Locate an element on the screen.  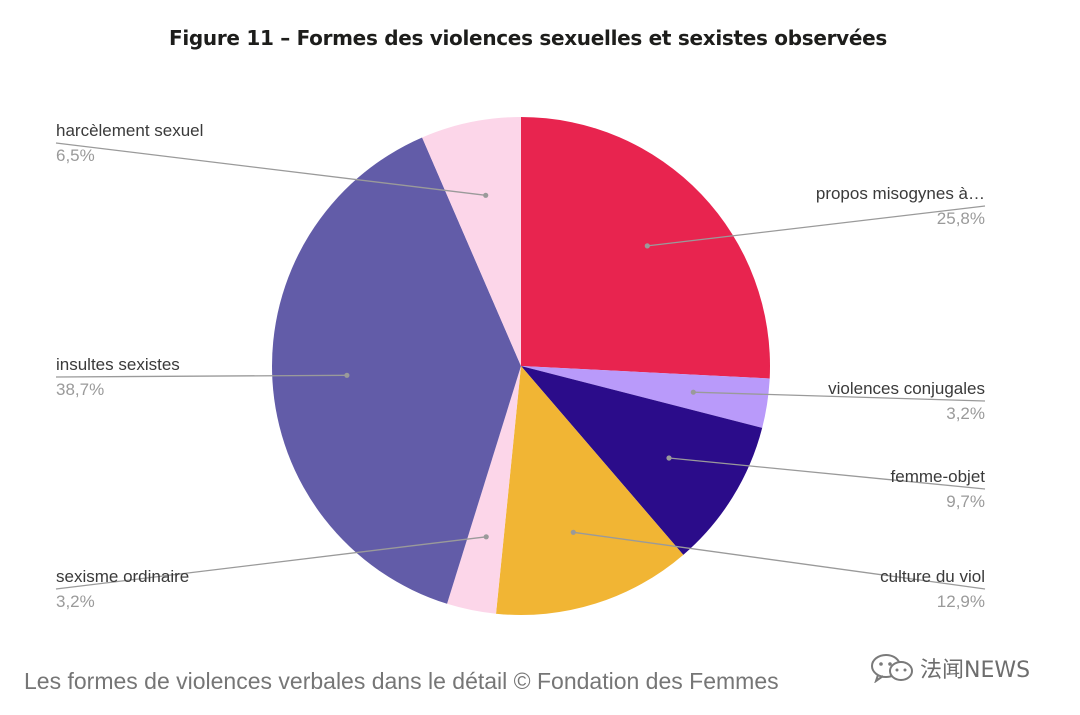
leader-line-violences-conjugales is located at coordinates (839, 396).